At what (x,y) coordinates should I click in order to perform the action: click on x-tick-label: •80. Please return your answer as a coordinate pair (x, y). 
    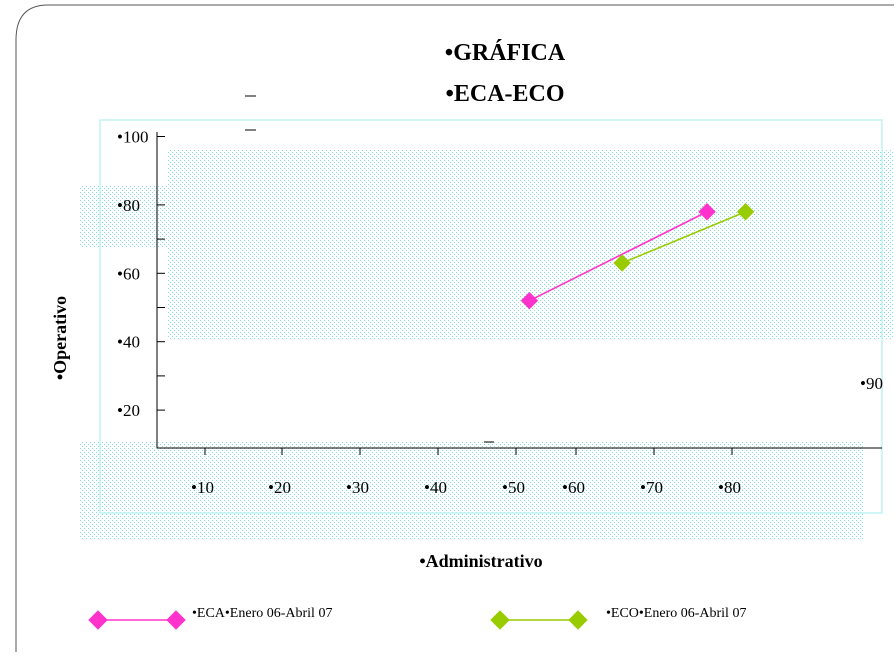
    Looking at the image, I should click on (729, 487).